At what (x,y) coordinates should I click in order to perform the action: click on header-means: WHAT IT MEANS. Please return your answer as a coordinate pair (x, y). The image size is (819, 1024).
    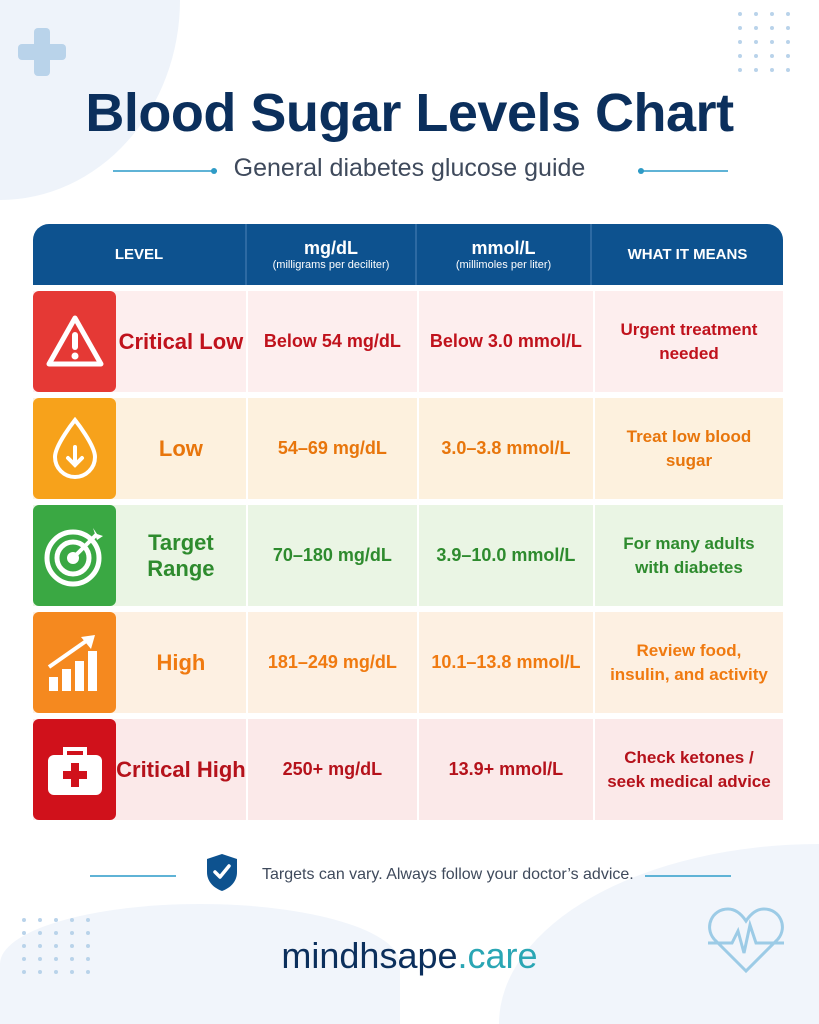
    Looking at the image, I should click on (687, 254).